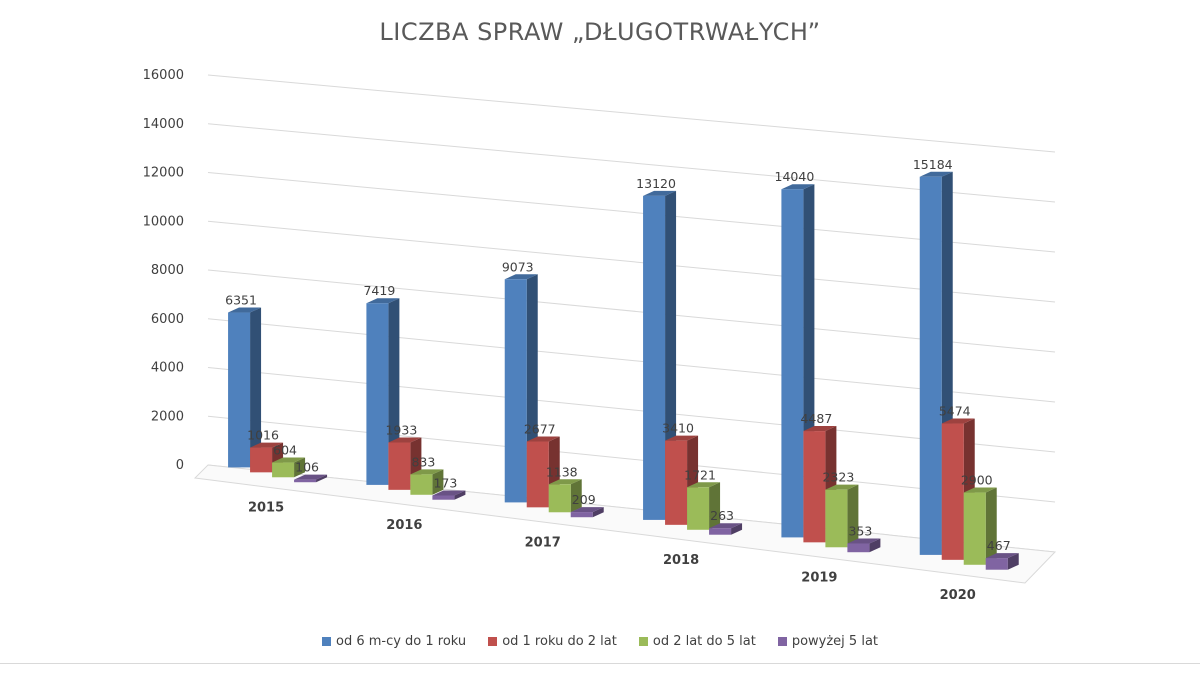 Image resolution: width=1200 pixels, height=675 pixels. Describe the element at coordinates (656, 183) in the screenshot. I see `data-label: 13120` at that location.